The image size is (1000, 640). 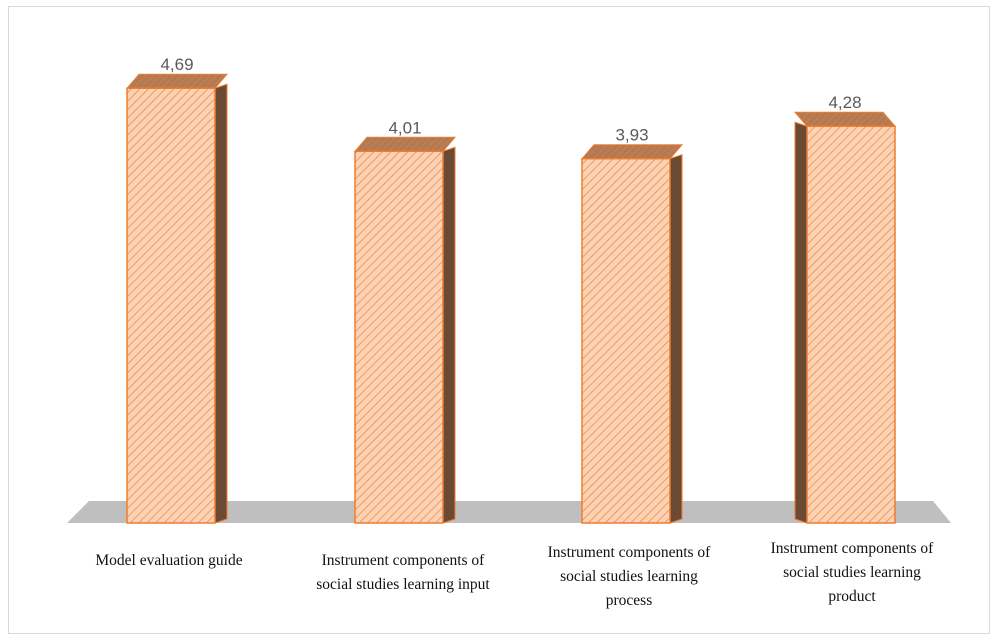 What do you see at coordinates (510, 99) in the screenshot?
I see `value-labels-layer: 4,69 4,01 3,93 4,28` at bounding box center [510, 99].